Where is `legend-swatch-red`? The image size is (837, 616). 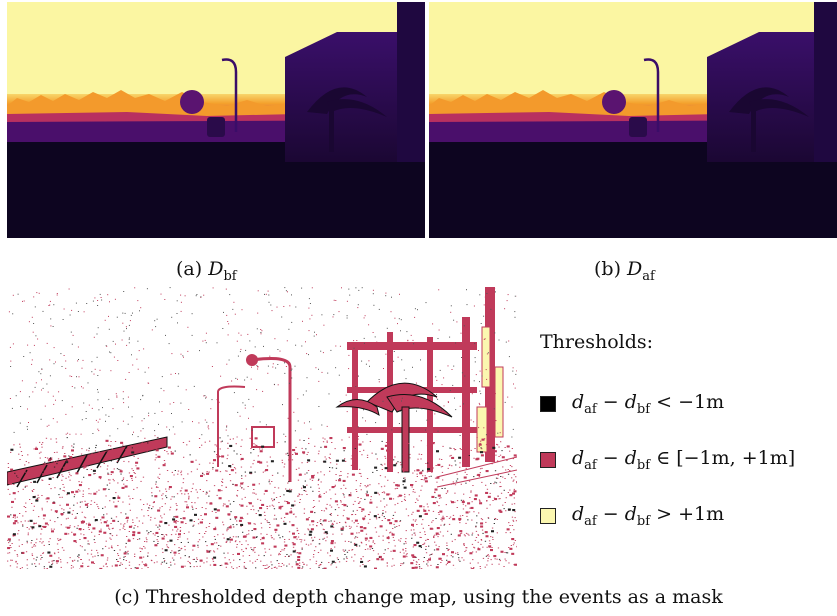 legend-swatch-red is located at coordinates (548, 460).